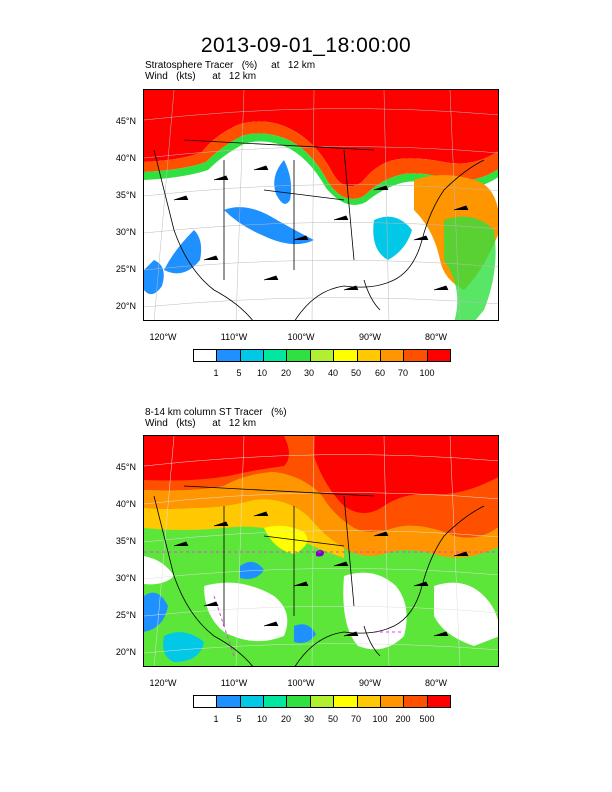 This screenshot has height=792, width=612. What do you see at coordinates (125, 232) in the screenshot?
I see `panel1-lat-label: 30°N` at bounding box center [125, 232].